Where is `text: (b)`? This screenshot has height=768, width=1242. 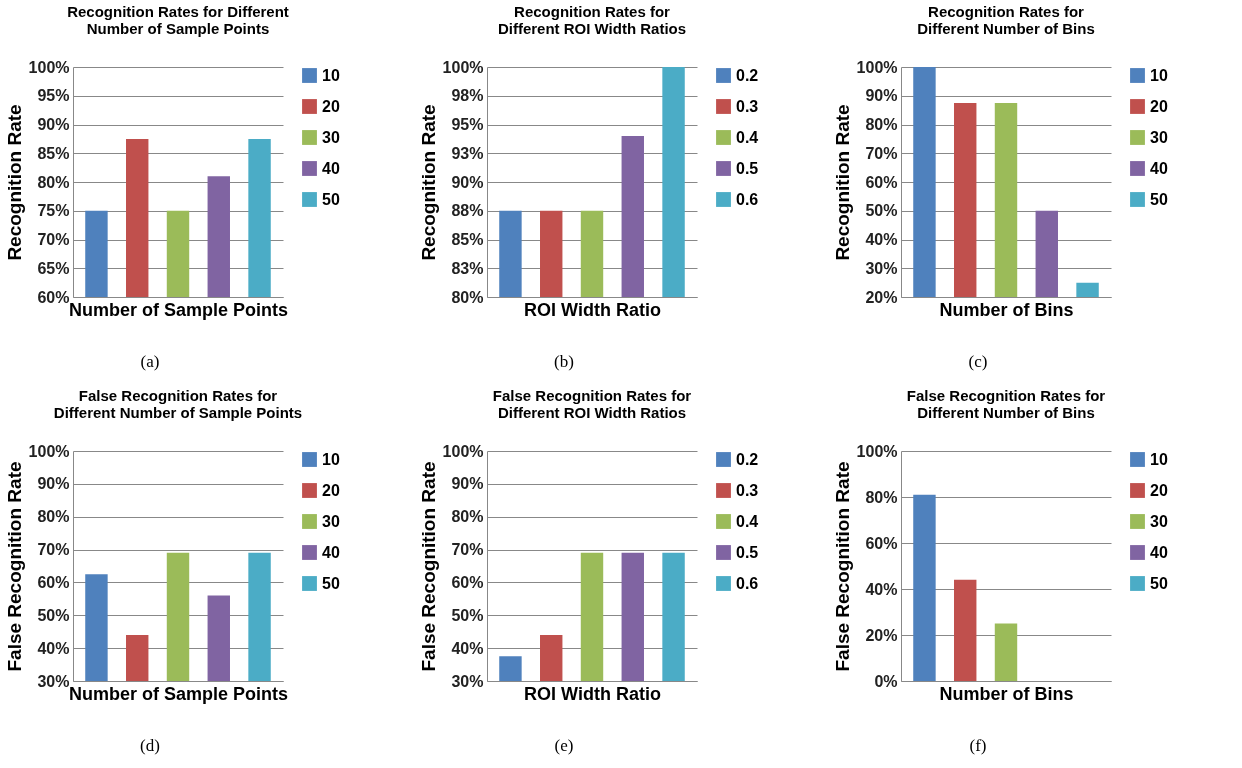 text: (b) is located at coordinates (564, 362).